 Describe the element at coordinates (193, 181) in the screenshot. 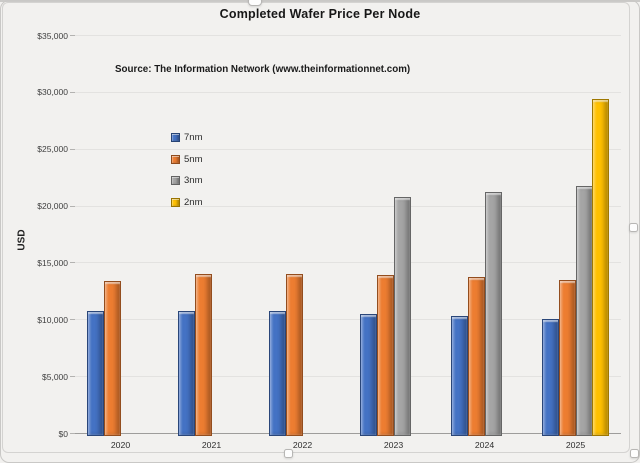

I see `legend-label: 3nm` at that location.